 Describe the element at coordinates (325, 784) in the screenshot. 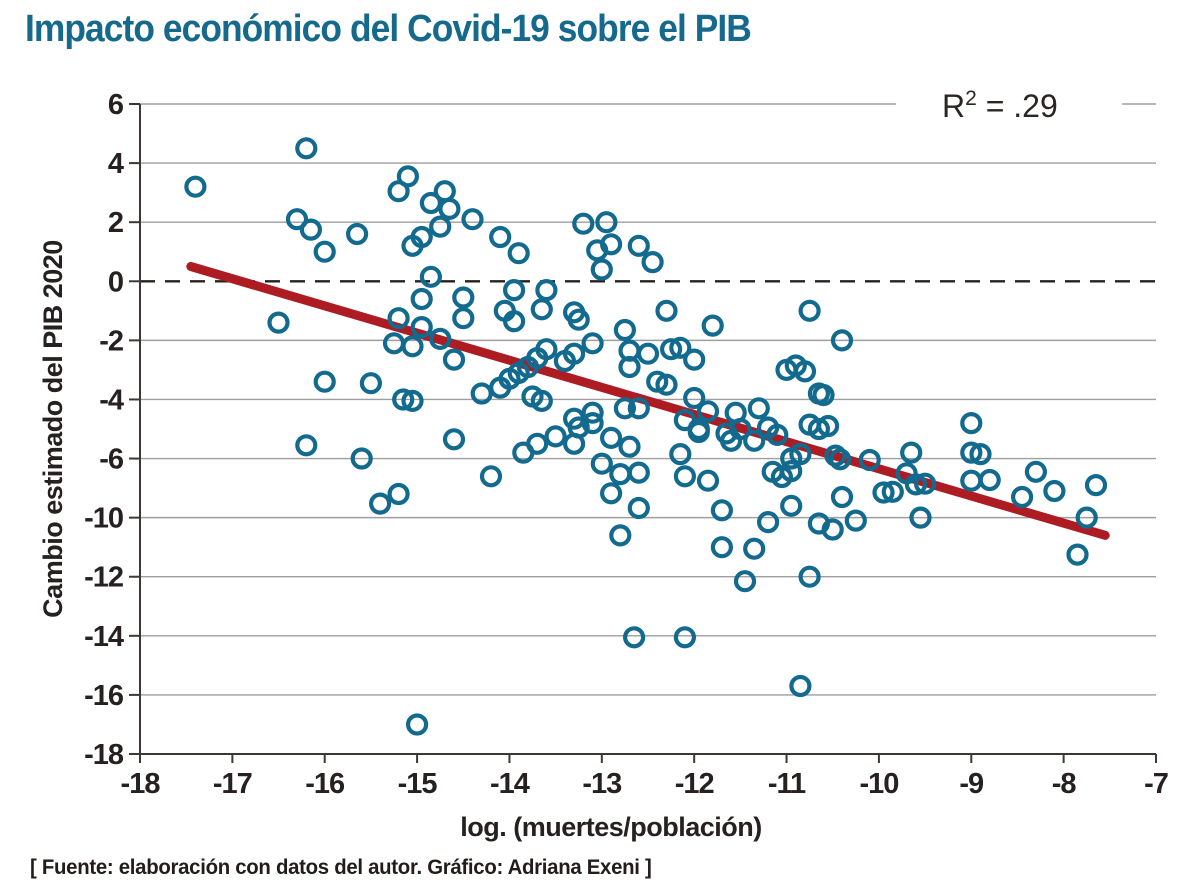

I see `x-tick-label: -16` at that location.